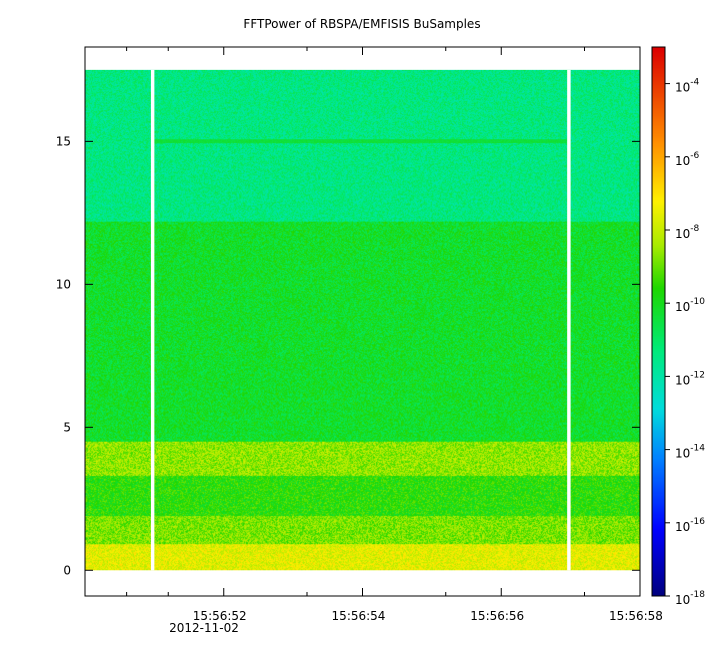 The height and width of the screenshot is (656, 724). I want to click on y-tick-label: 15, so click(63, 141).